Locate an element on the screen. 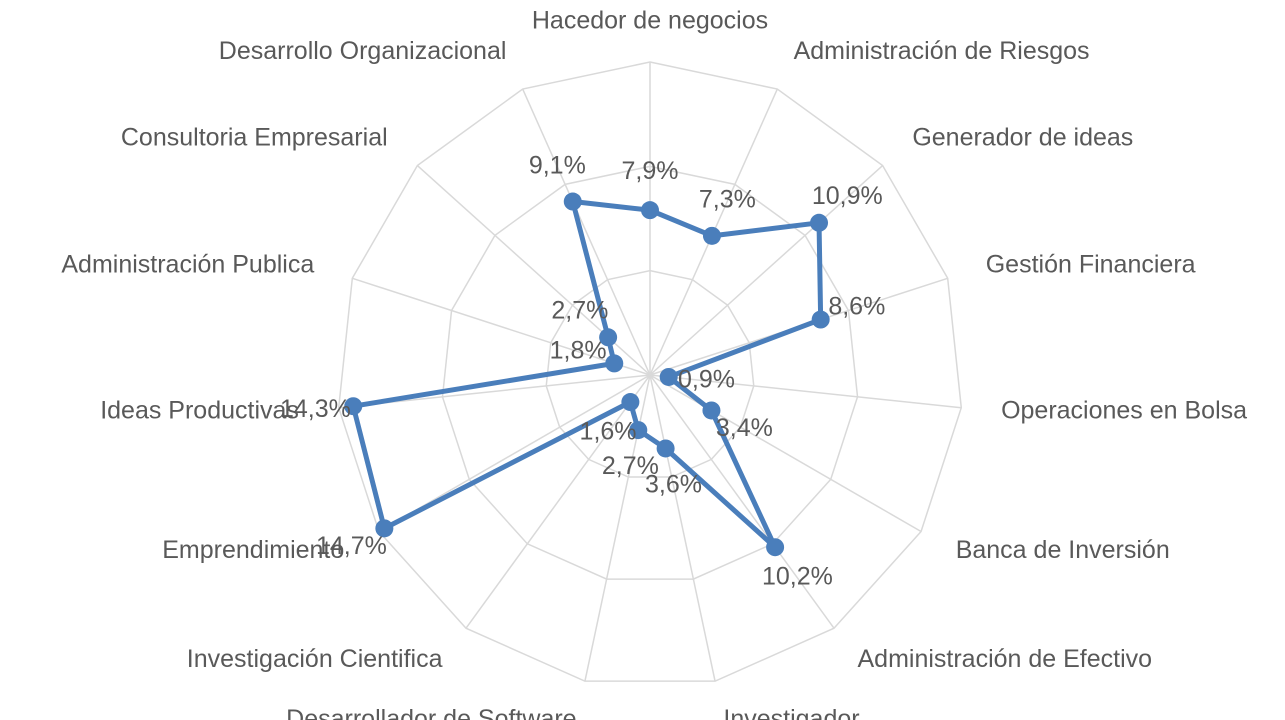 This screenshot has height=720, width=1285. data-label: 1,6% is located at coordinates (608, 431).